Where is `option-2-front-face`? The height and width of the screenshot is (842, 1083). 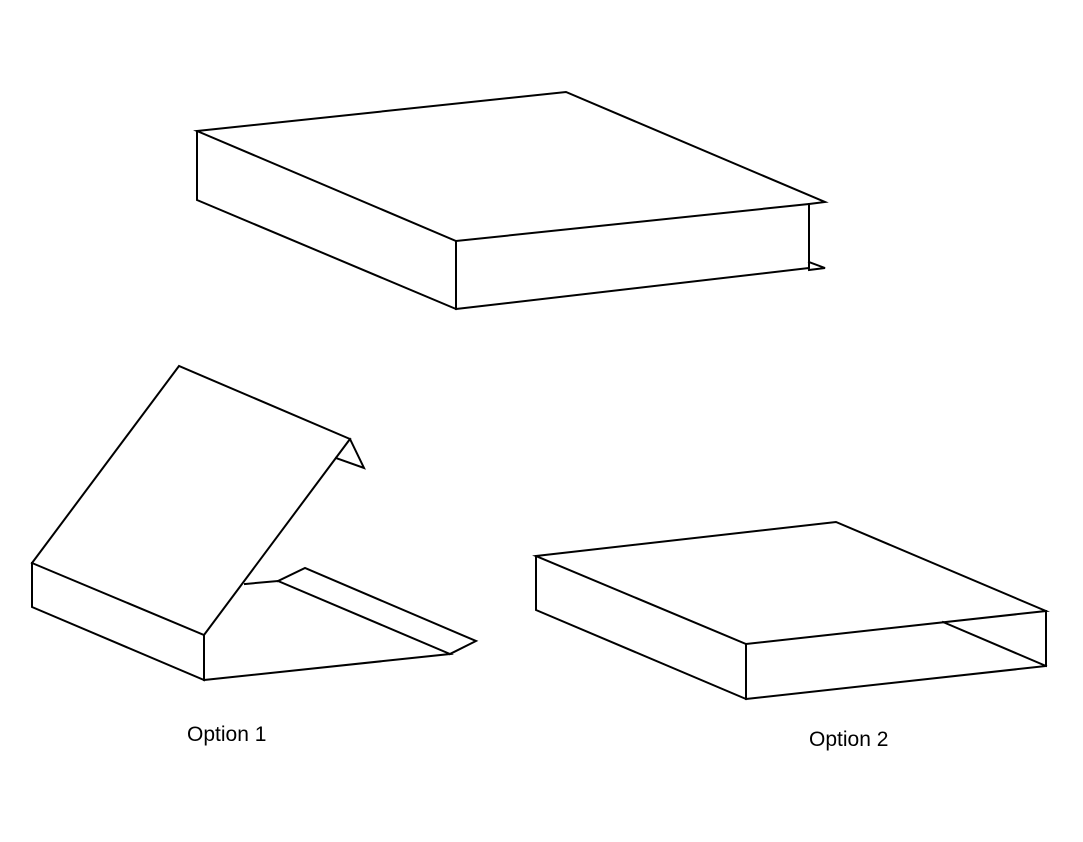 option-2-front-face is located at coordinates (896, 655).